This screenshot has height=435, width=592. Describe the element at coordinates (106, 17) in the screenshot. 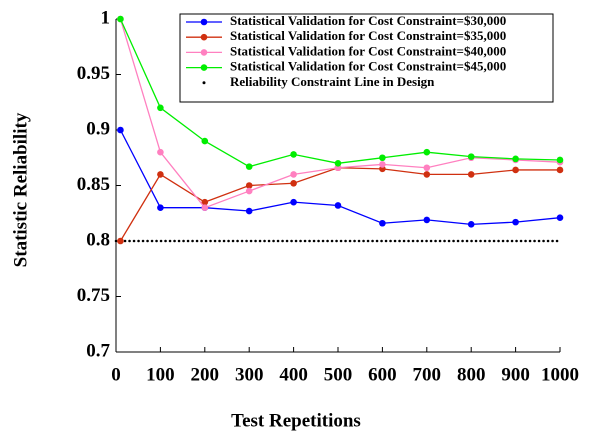

I see `y-tick-label: 1` at that location.